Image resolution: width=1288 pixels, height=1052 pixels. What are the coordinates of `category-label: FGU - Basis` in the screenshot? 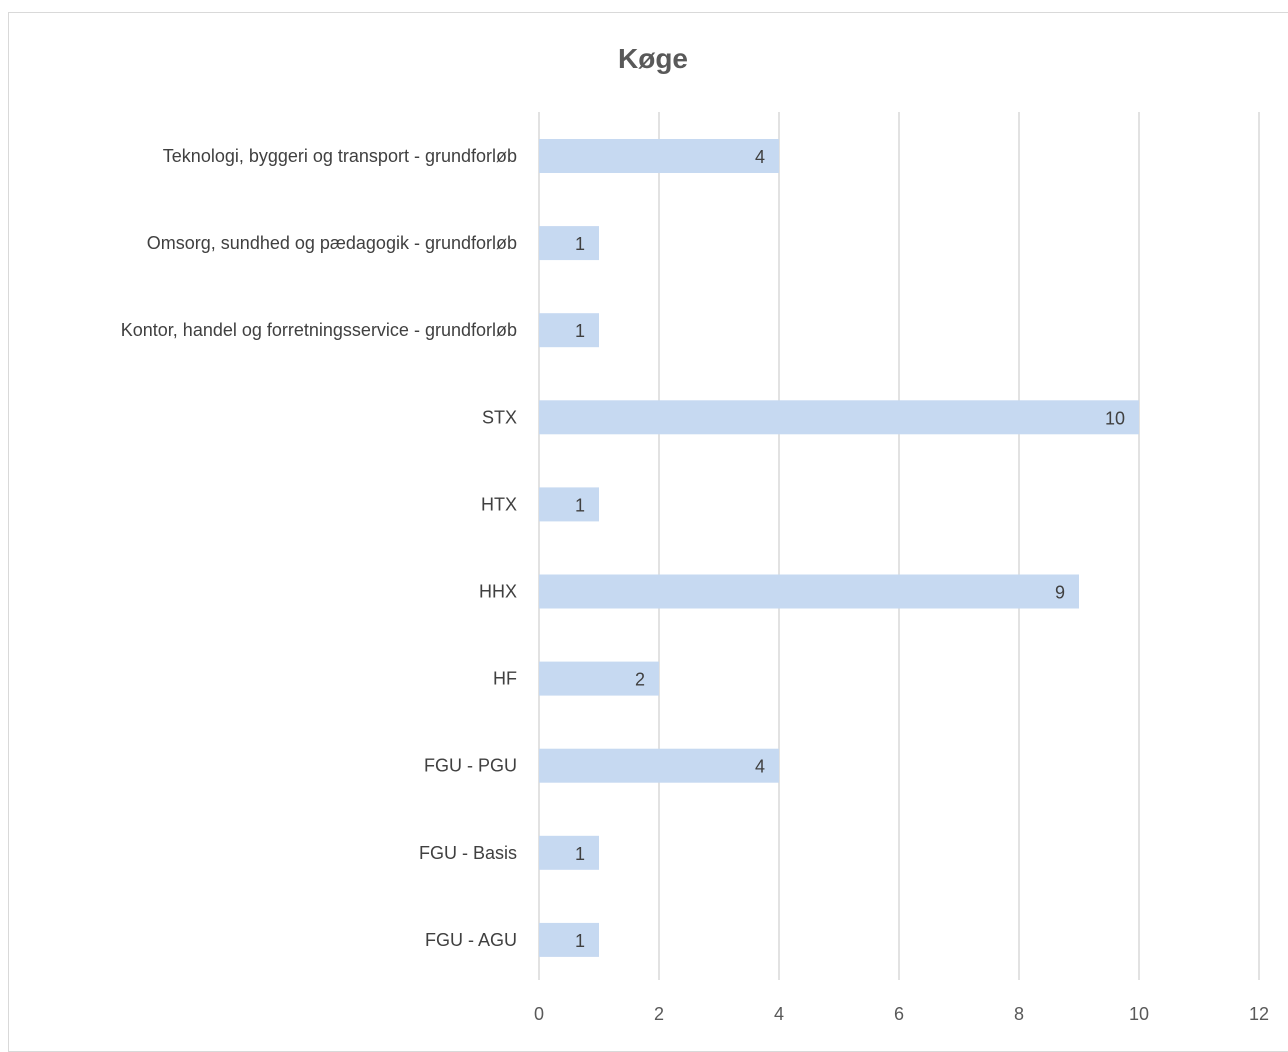 It's located at (468, 853).